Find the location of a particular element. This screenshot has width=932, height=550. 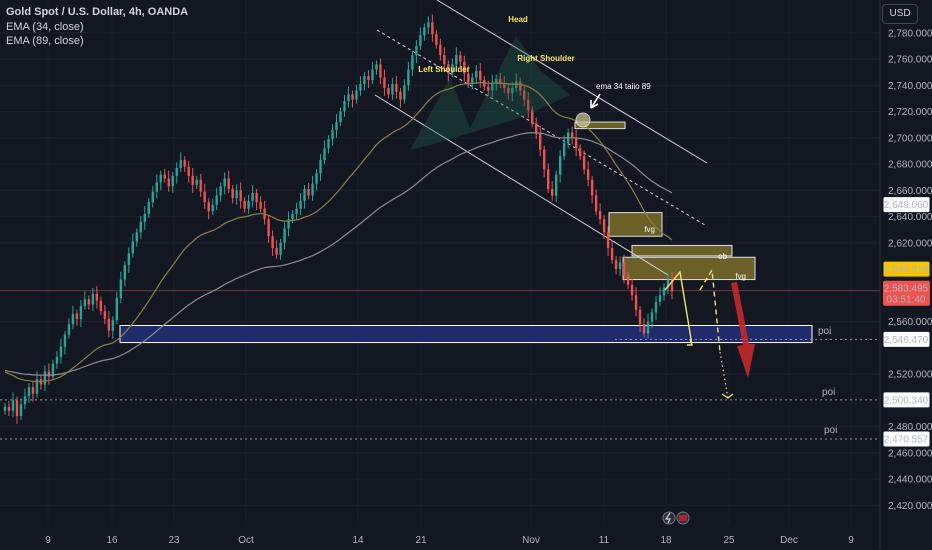

x-tick-label: Nov is located at coordinates (531, 540).